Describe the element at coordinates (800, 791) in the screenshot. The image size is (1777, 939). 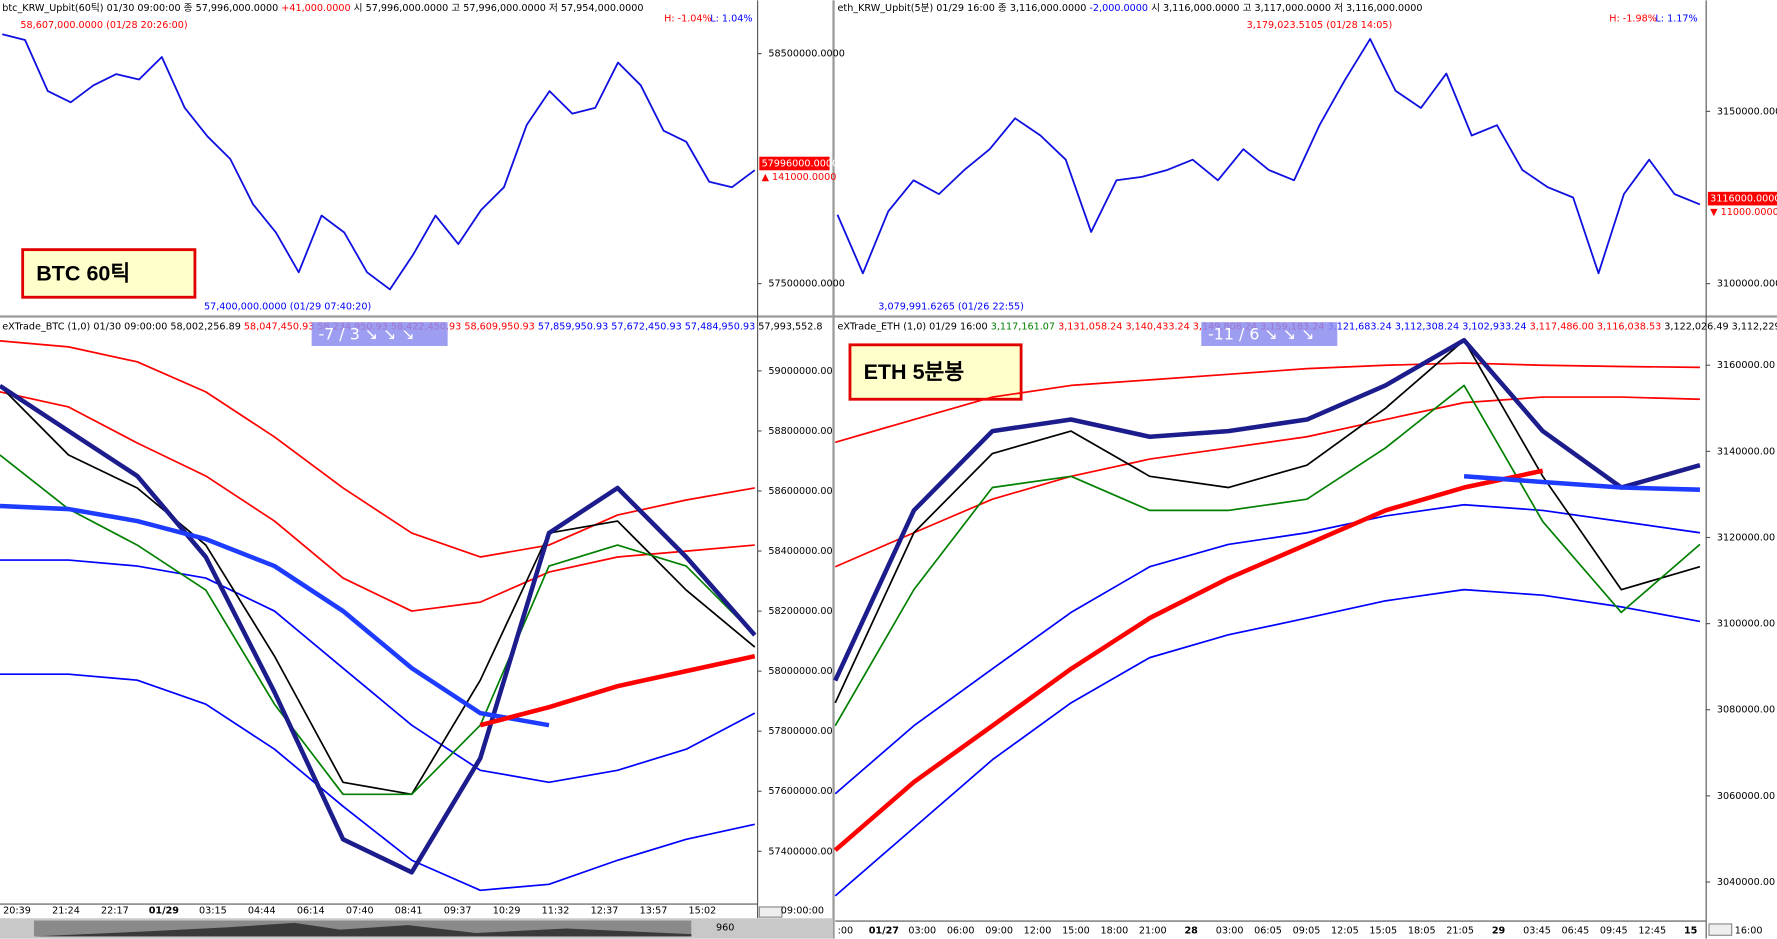
I see `y-tick-label: 57600000.00` at that location.